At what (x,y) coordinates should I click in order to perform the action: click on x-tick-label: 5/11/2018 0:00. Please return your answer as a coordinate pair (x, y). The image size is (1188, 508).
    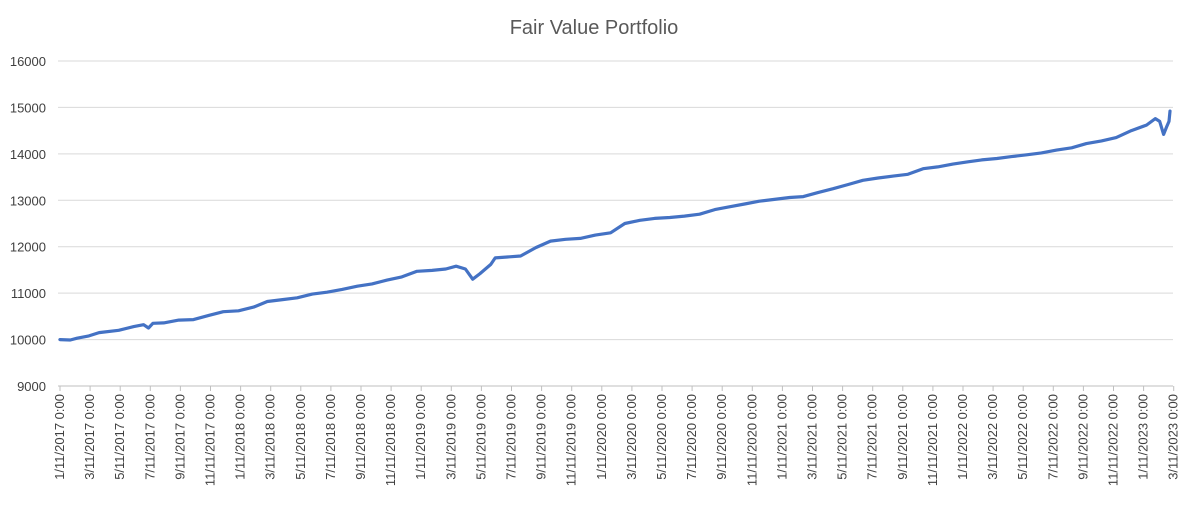
    Looking at the image, I should click on (300, 437).